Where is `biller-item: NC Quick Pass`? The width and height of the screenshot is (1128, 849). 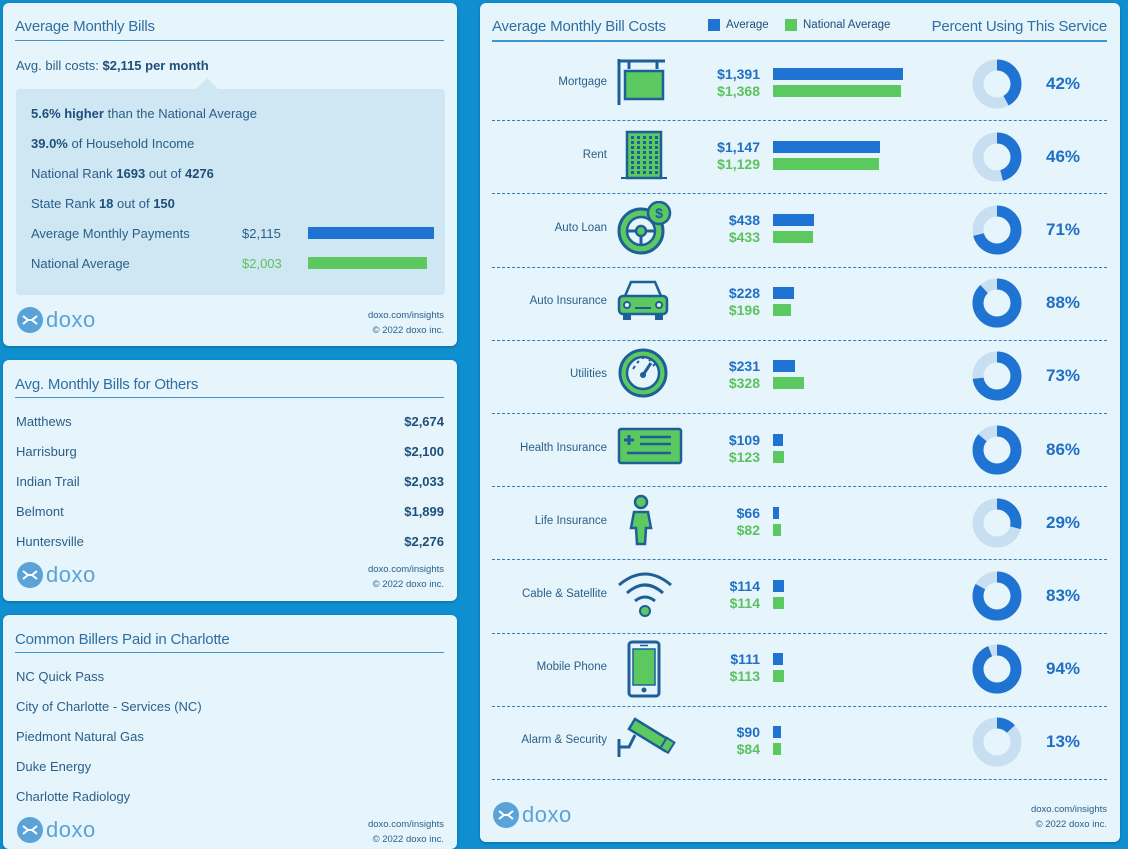
biller-item: NC Quick Pass is located at coordinates (60, 676).